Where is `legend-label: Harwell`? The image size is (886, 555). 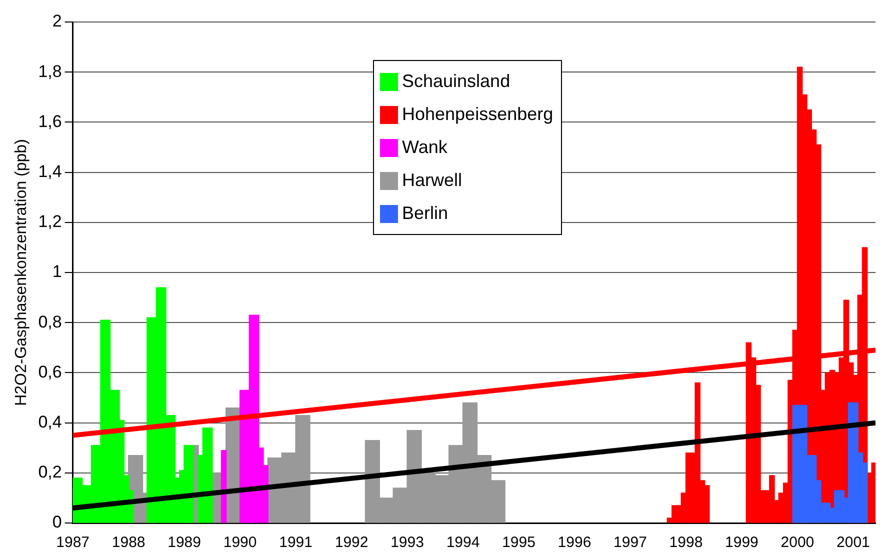
legend-label: Harwell is located at coordinates (432, 180).